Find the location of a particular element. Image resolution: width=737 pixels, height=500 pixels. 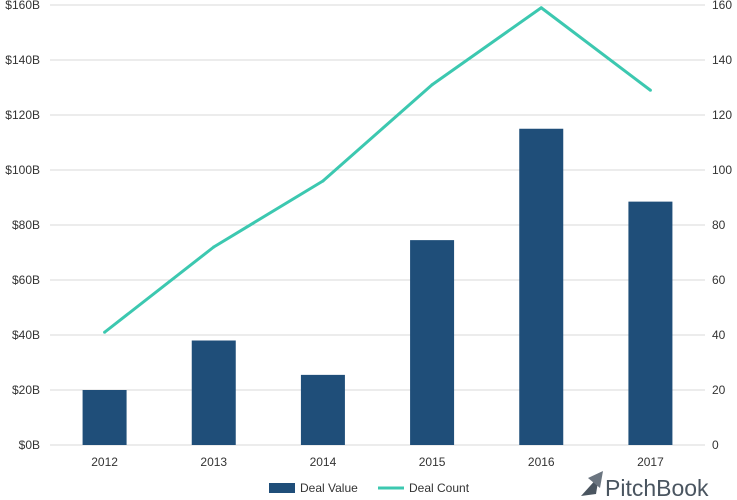

left-y-tick-label: $40B is located at coordinates (26, 335).